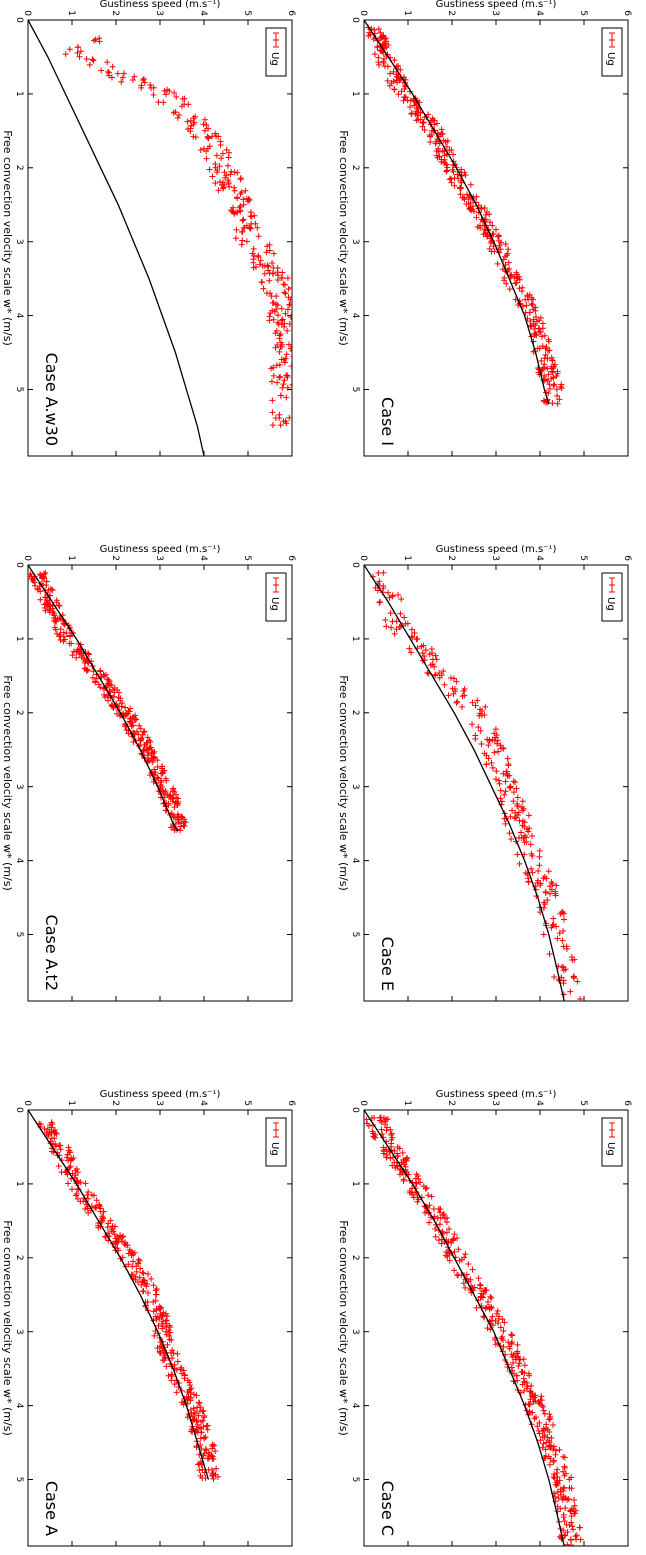 Image resolution: width=646 pixels, height=1555 pixels. I want to click on x-tick-label: 0, so click(19, 20).